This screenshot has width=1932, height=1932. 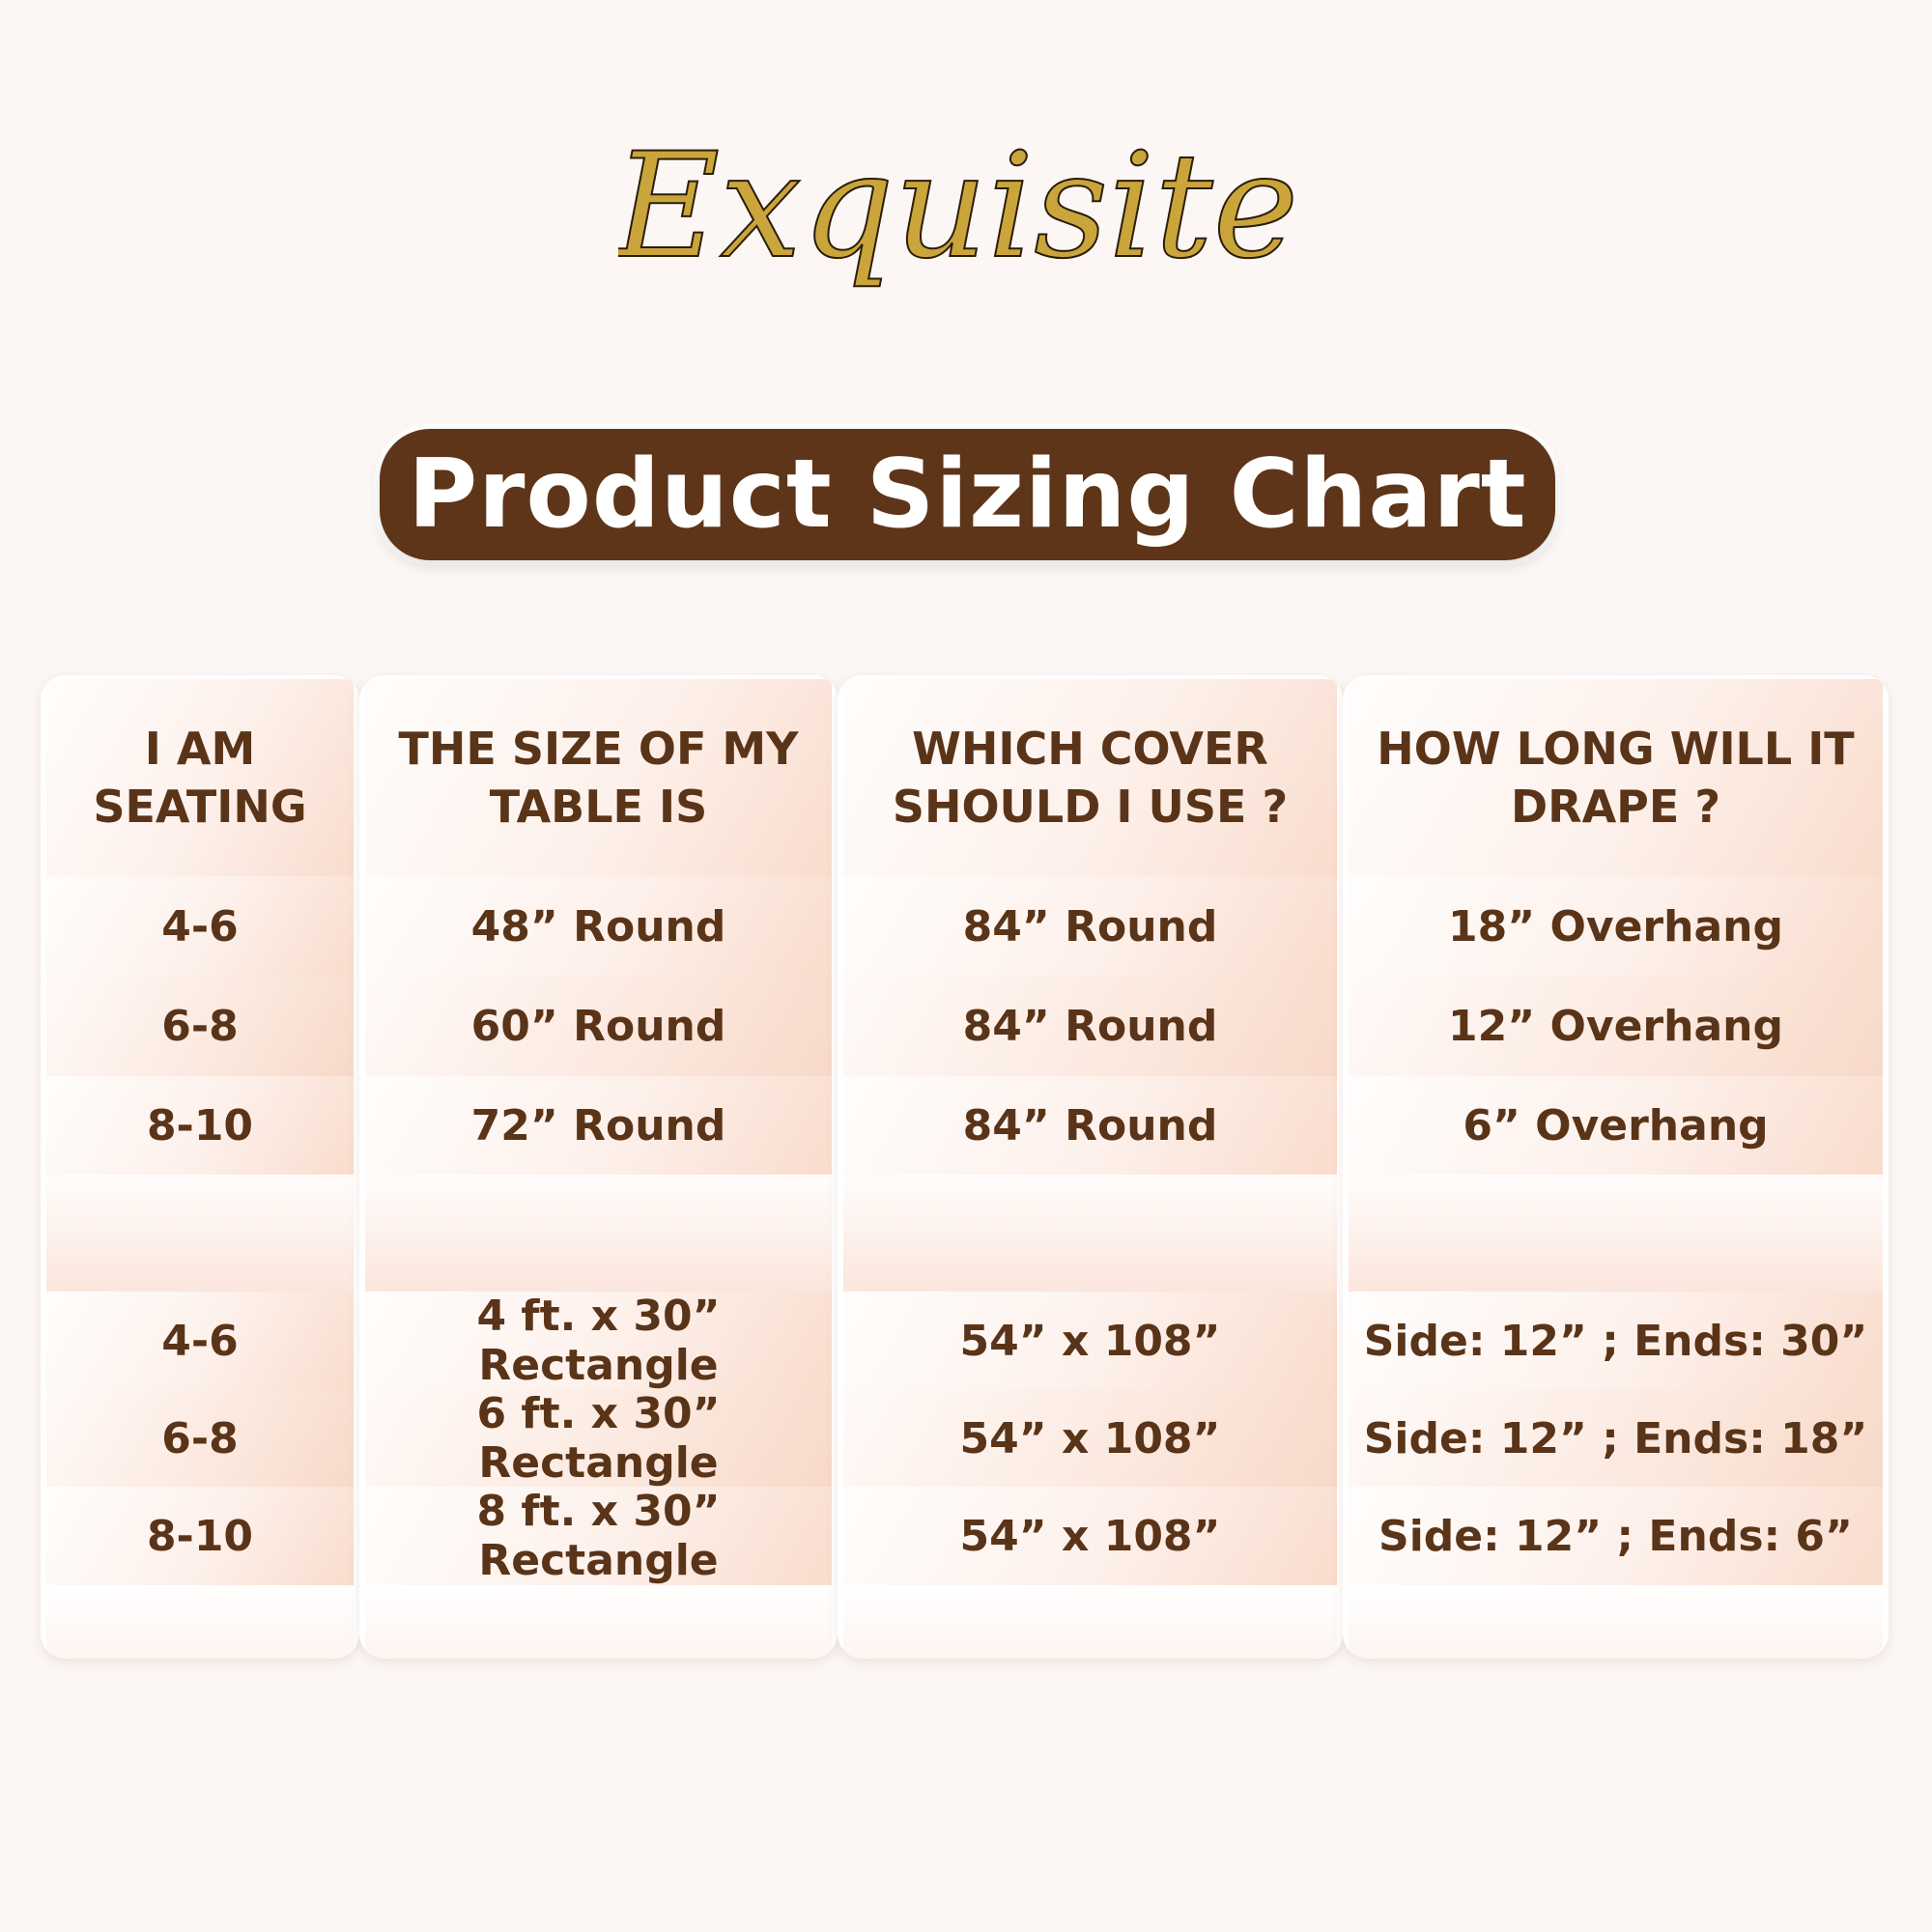 I want to click on page-title: Product Sizing Chart, so click(x=967, y=495).